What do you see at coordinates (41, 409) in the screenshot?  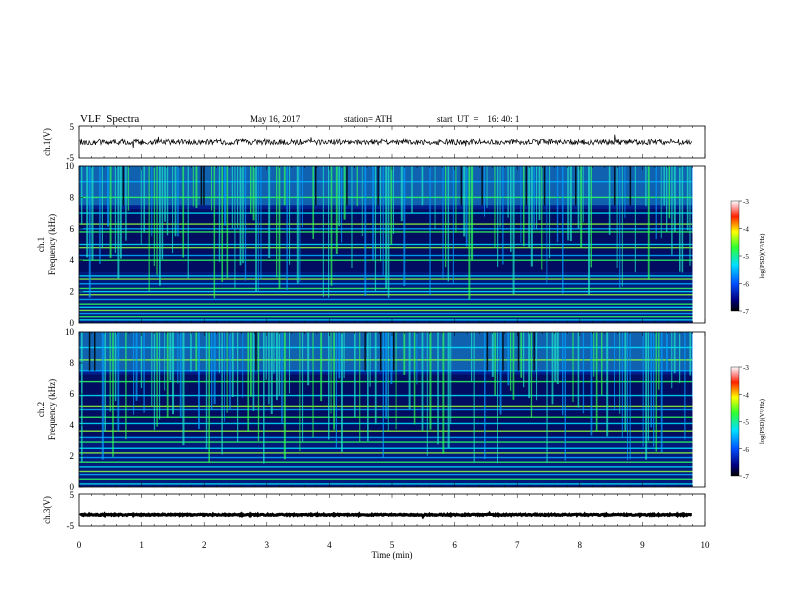 I see `ch2-spectrogram-channel-label: ch.2` at bounding box center [41, 409].